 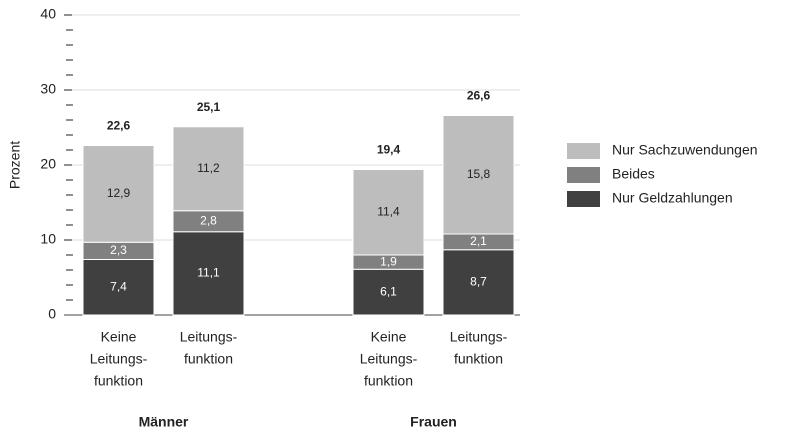 I want to click on value-label: 2,8, so click(x=208, y=220).